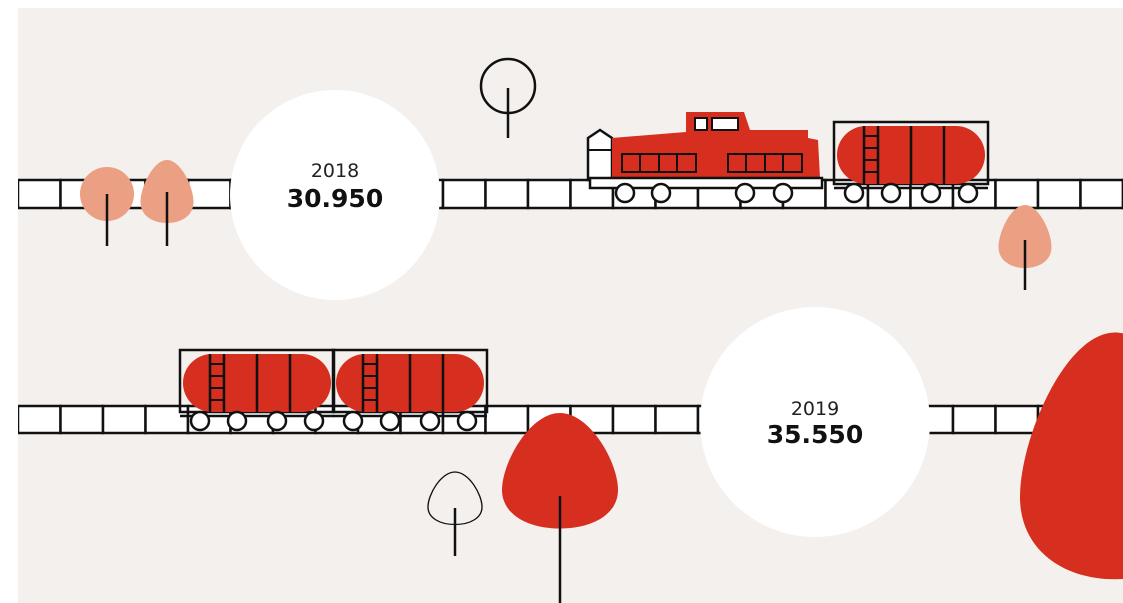 This screenshot has height=603, width=1123. I want to click on locomotive, so click(705, 158).